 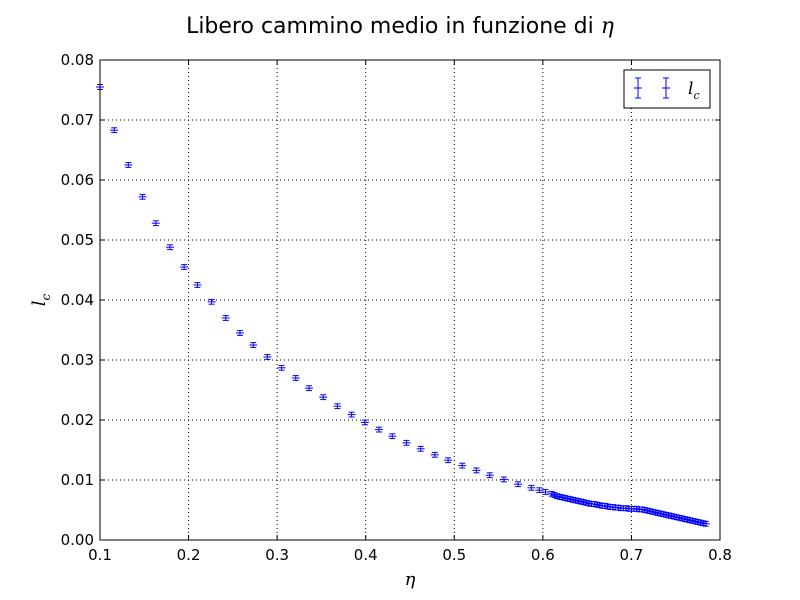 What do you see at coordinates (77, 120) in the screenshot?
I see `y-tick-label: 0.07` at bounding box center [77, 120].